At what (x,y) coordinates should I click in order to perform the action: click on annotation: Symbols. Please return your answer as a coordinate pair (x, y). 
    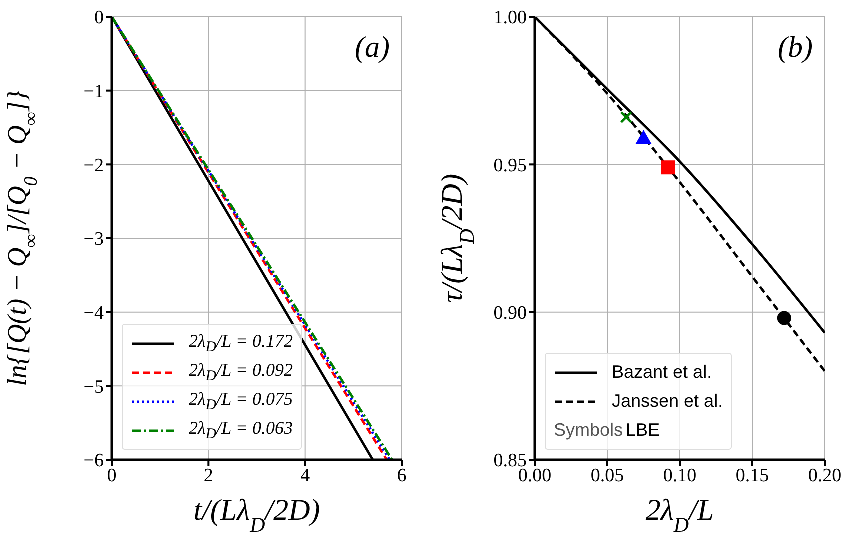
    Looking at the image, I should click on (589, 430).